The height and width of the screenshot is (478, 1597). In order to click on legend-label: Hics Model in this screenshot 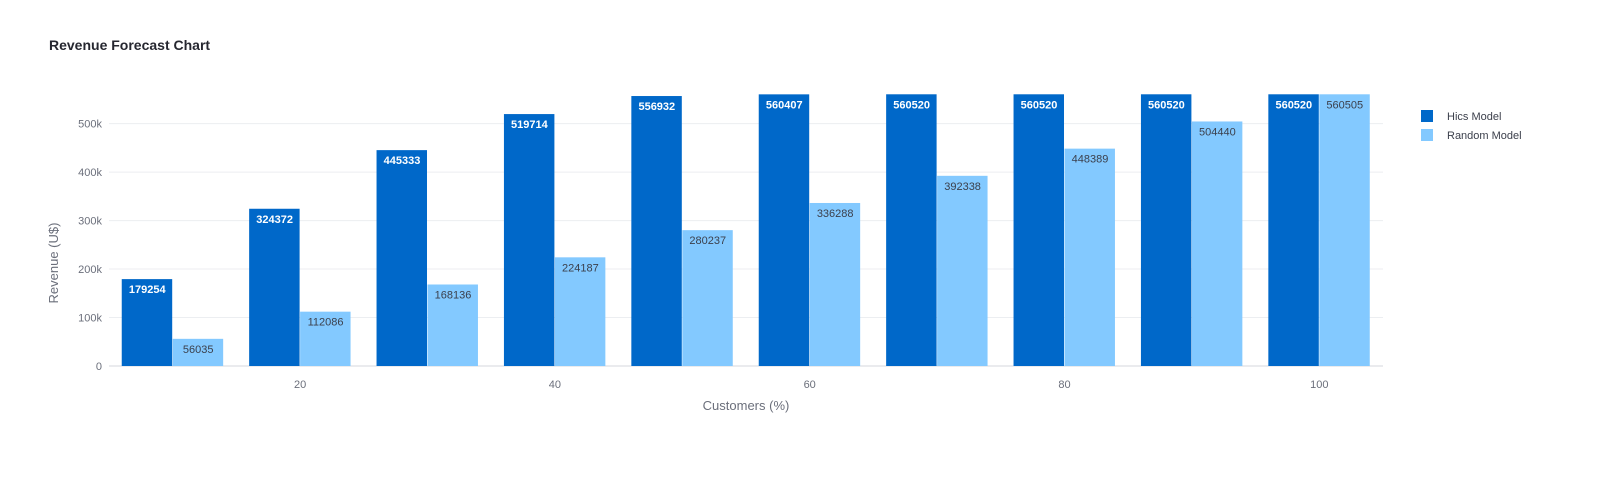, I will do `click(1474, 117)`.